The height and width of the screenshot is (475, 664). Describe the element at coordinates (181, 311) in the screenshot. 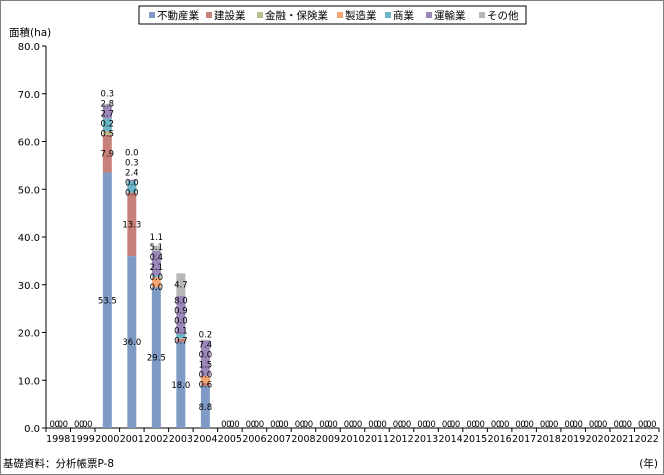

I see `value-label: 0.9` at that location.